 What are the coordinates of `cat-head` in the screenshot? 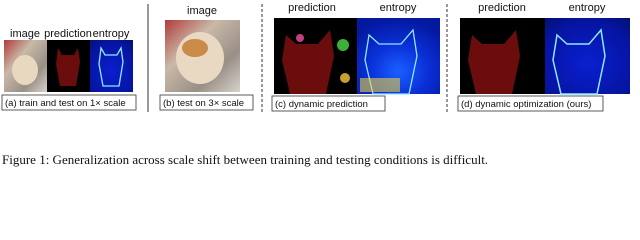 It's located at (195, 48).